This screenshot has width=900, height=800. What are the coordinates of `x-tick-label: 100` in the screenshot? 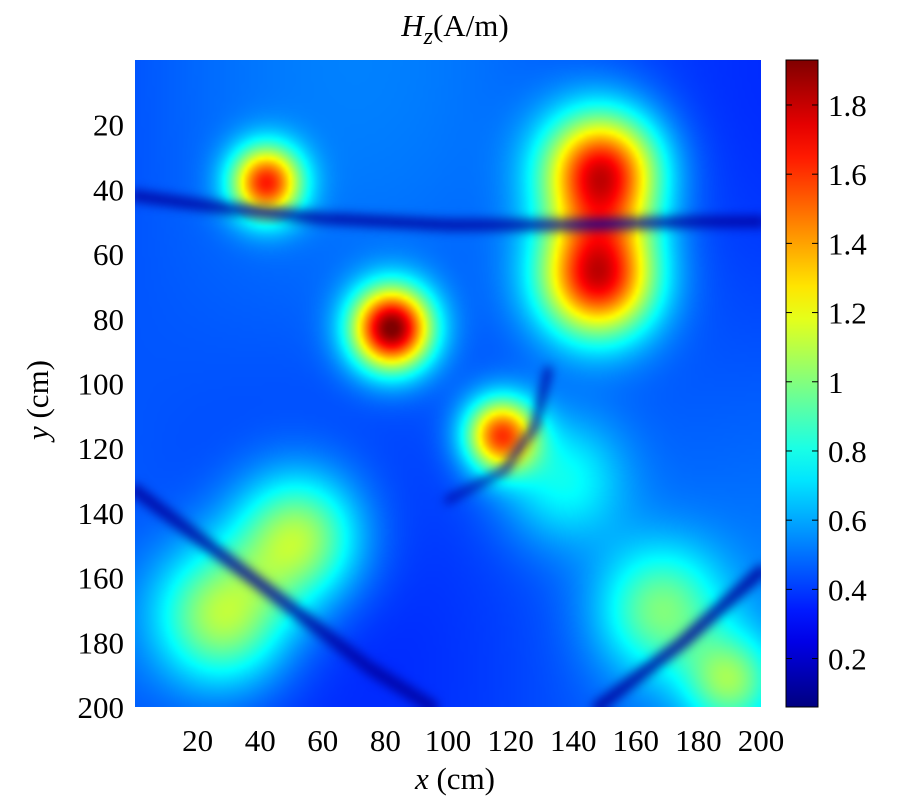 It's located at (448, 740).